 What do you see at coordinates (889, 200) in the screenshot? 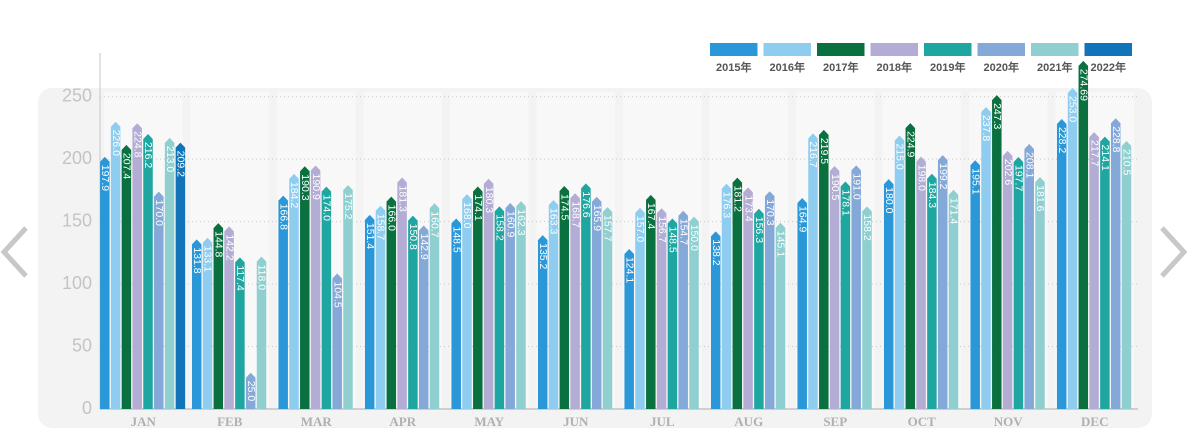
I see `value-label: 180.0` at bounding box center [889, 200].